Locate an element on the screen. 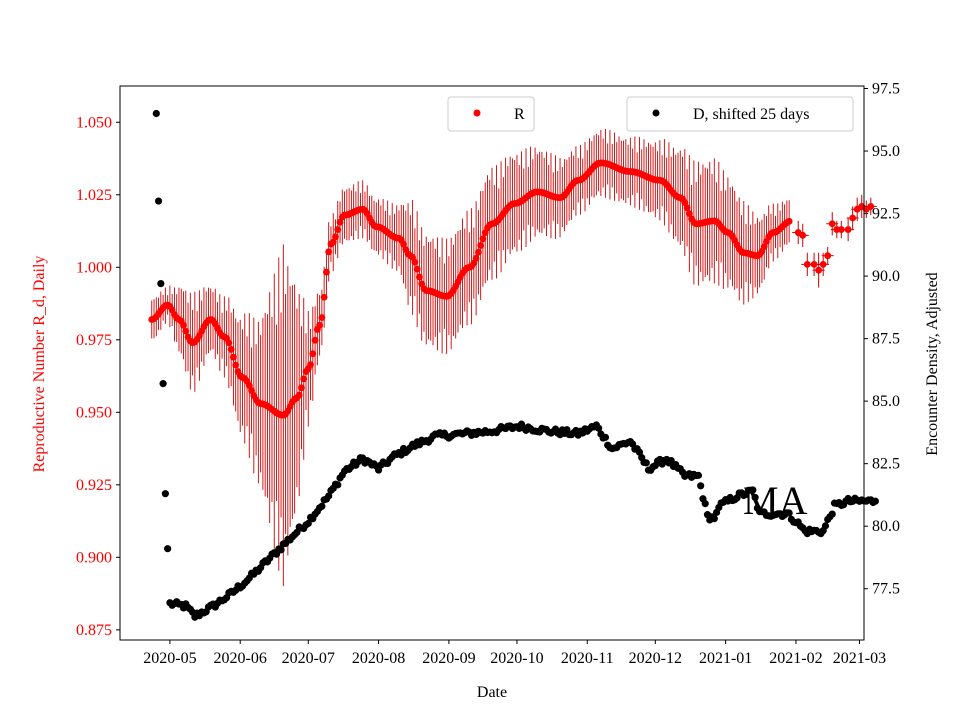 This screenshot has width=960, height=720. legend-d: D, shifted 25 days is located at coordinates (740, 114).